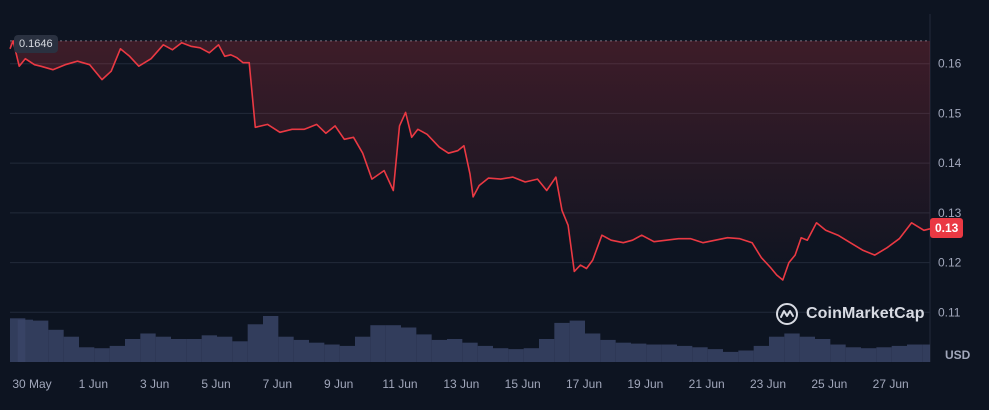 The width and height of the screenshot is (989, 410). What do you see at coordinates (891, 384) in the screenshot?
I see `x-tick-label: 27 Jun` at bounding box center [891, 384].